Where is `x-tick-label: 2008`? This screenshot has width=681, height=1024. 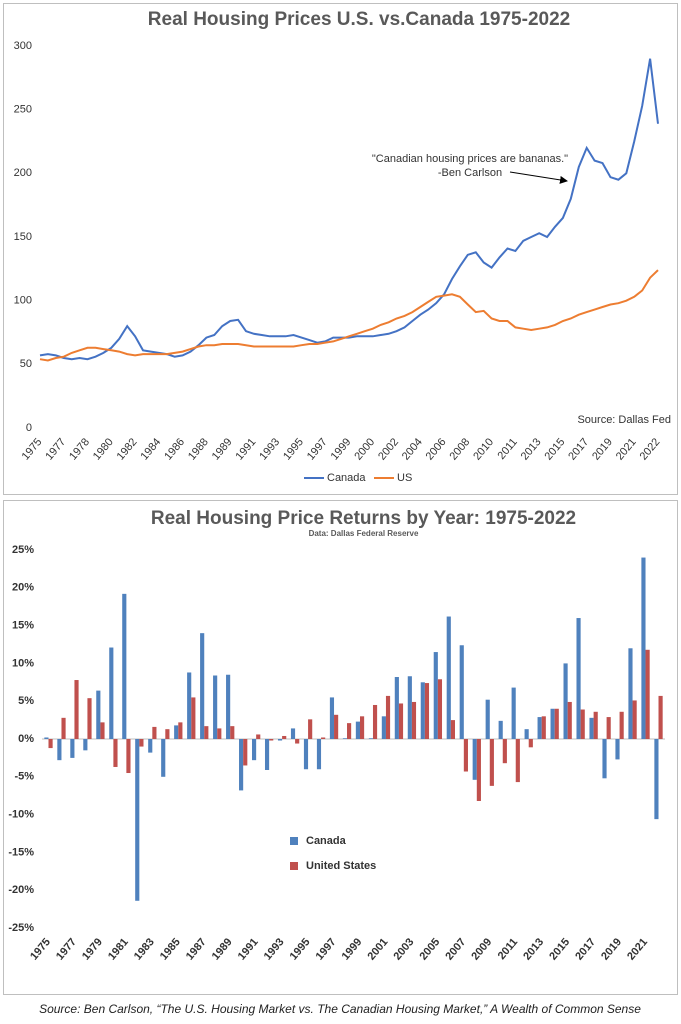 x-tick-label: 2008 is located at coordinates (459, 449).